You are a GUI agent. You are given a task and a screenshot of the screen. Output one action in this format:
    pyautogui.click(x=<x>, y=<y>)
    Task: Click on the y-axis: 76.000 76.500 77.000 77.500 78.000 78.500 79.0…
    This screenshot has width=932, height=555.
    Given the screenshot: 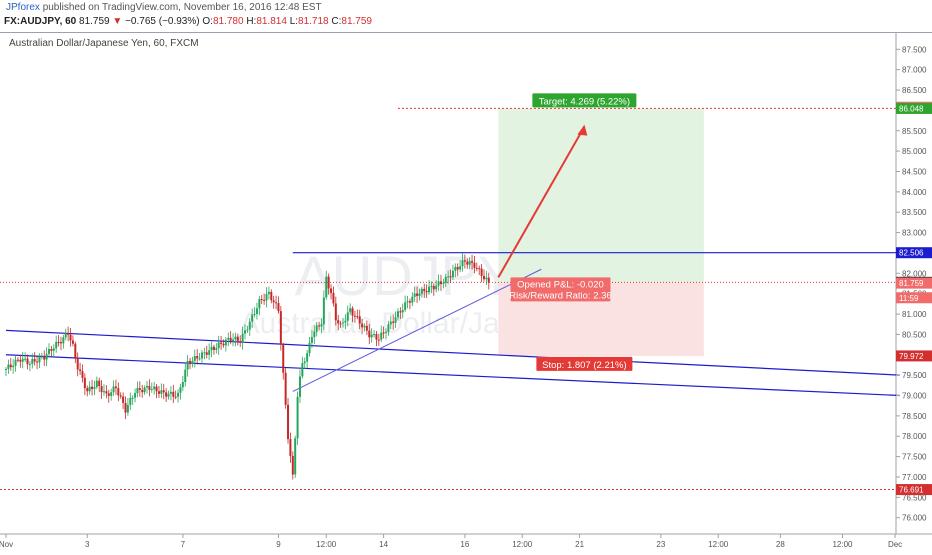 What is the action you would take?
    pyautogui.click(x=911, y=284)
    